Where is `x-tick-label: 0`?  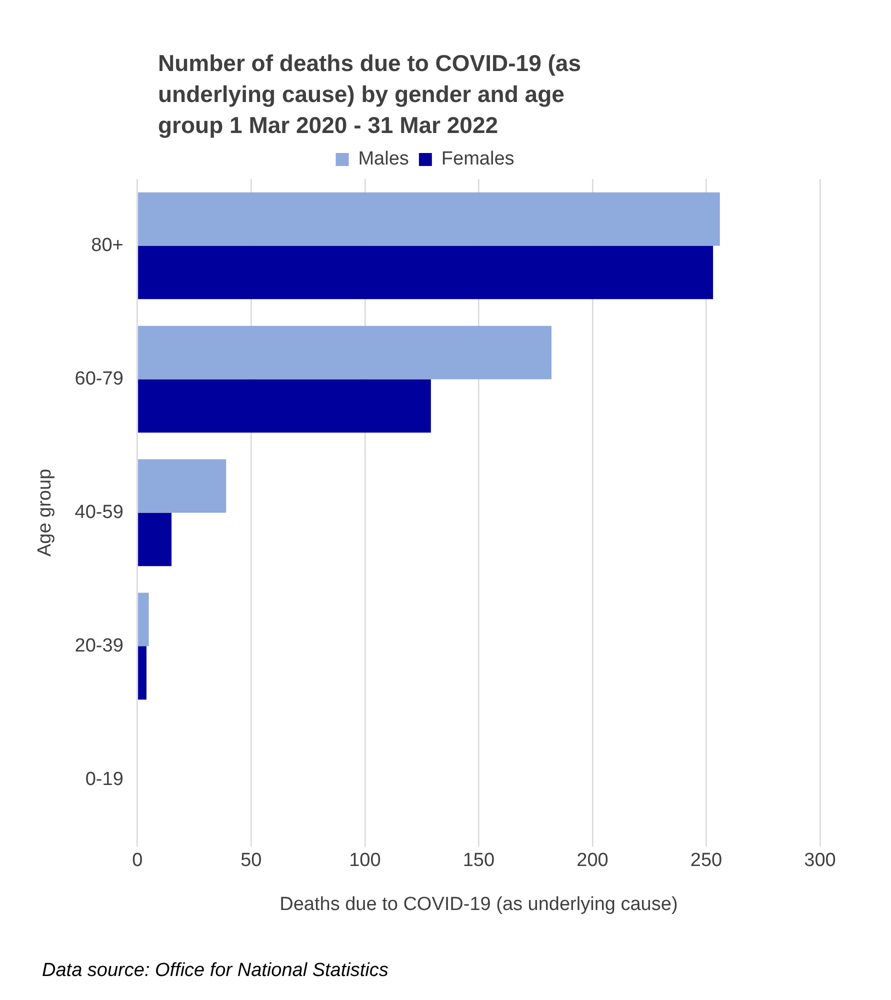
x-tick-label: 0 is located at coordinates (137, 861).